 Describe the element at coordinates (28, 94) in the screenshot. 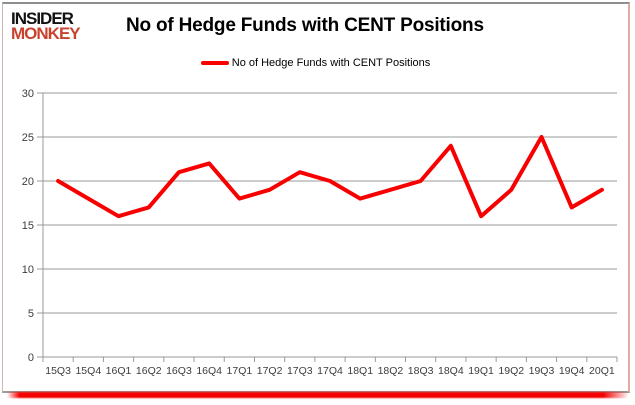

I see `svg-text: 30` at that location.